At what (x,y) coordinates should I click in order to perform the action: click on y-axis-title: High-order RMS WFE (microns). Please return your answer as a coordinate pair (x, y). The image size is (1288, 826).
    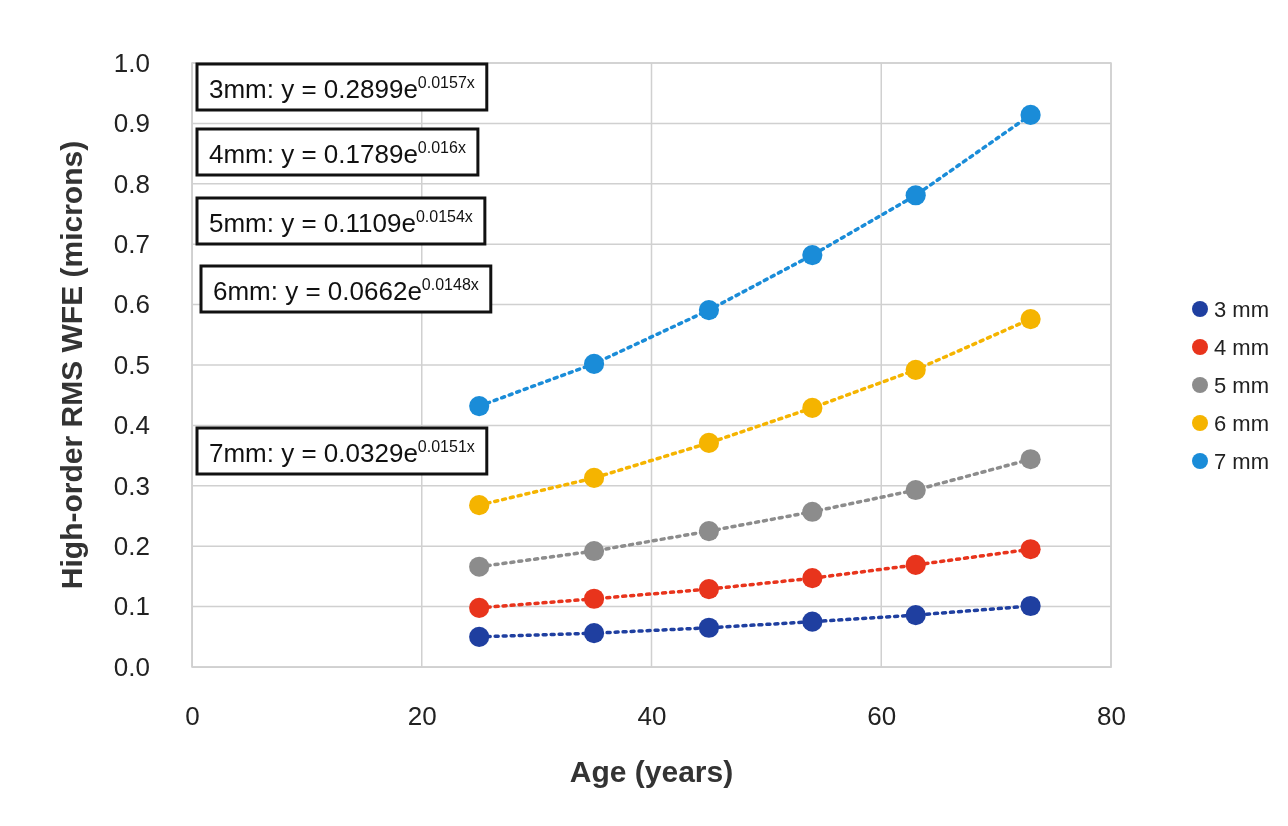
    Looking at the image, I should click on (71, 365).